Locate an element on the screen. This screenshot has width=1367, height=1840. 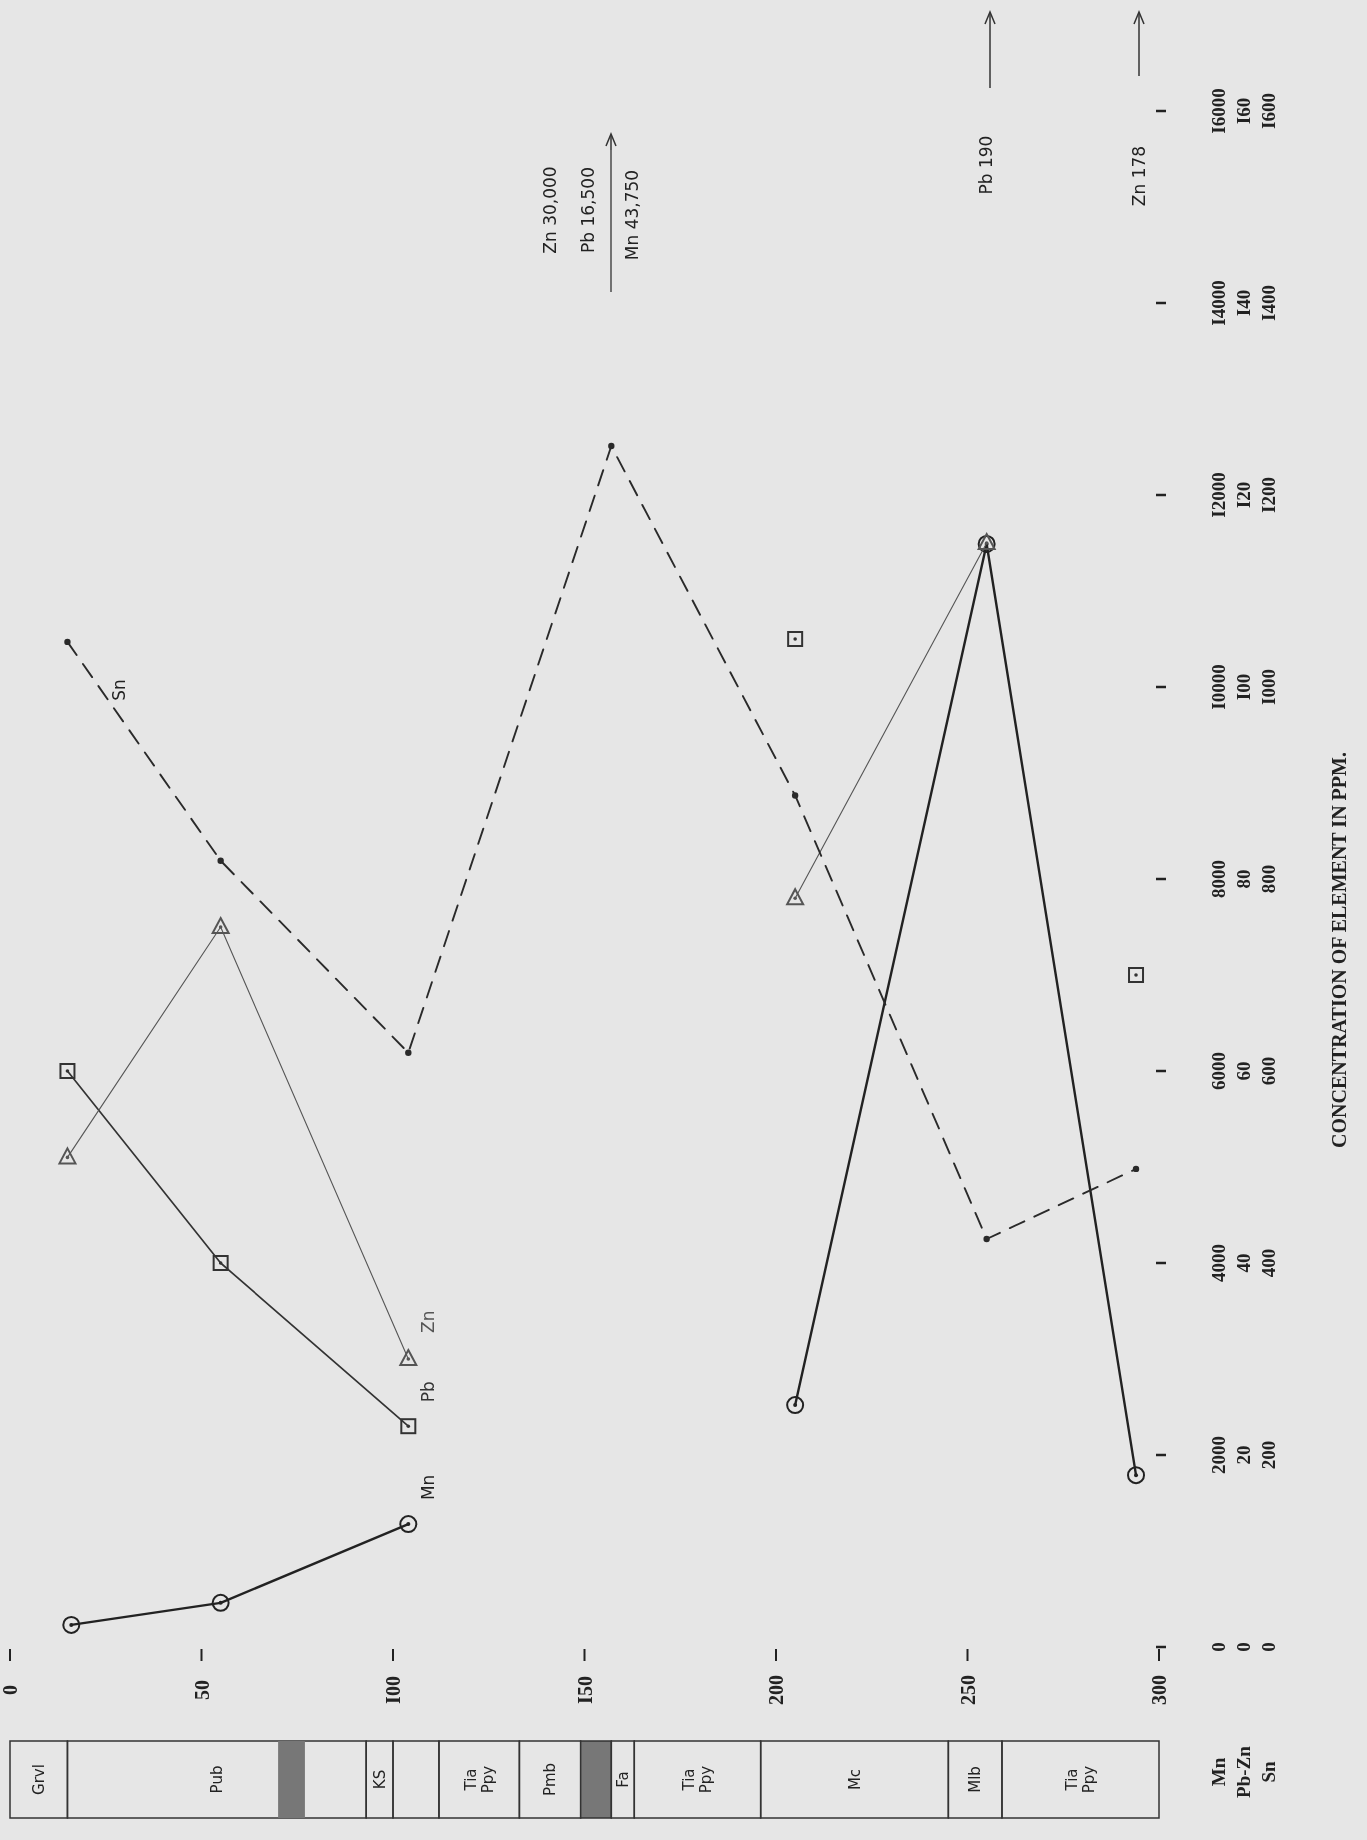
y-tick-label: 6000 is located at coordinates (1218, 1071).